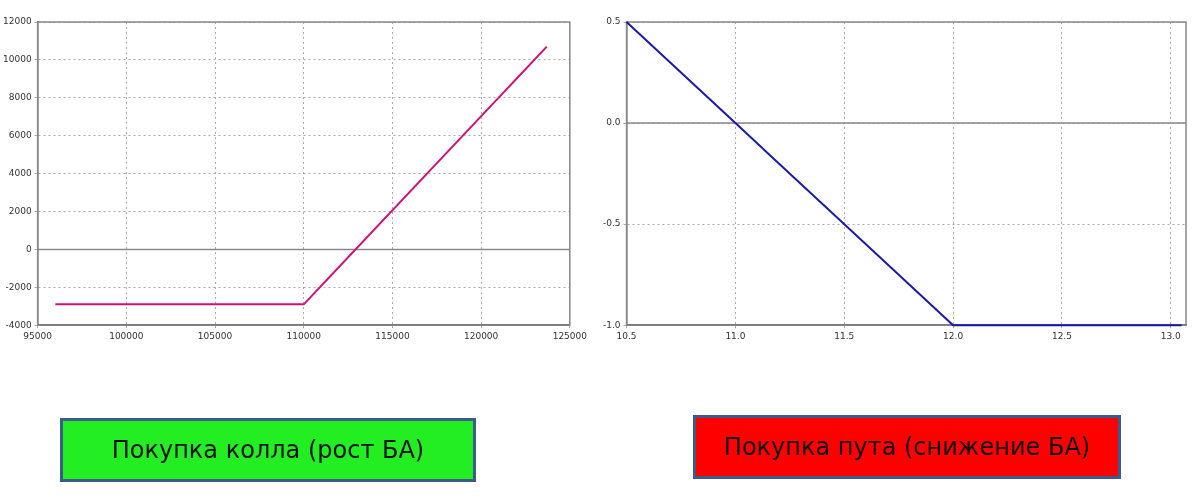 Image resolution: width=1200 pixels, height=500 pixels. Describe the element at coordinates (268, 450) in the screenshot. I see `text: Покупка колла (рост БА)` at that location.